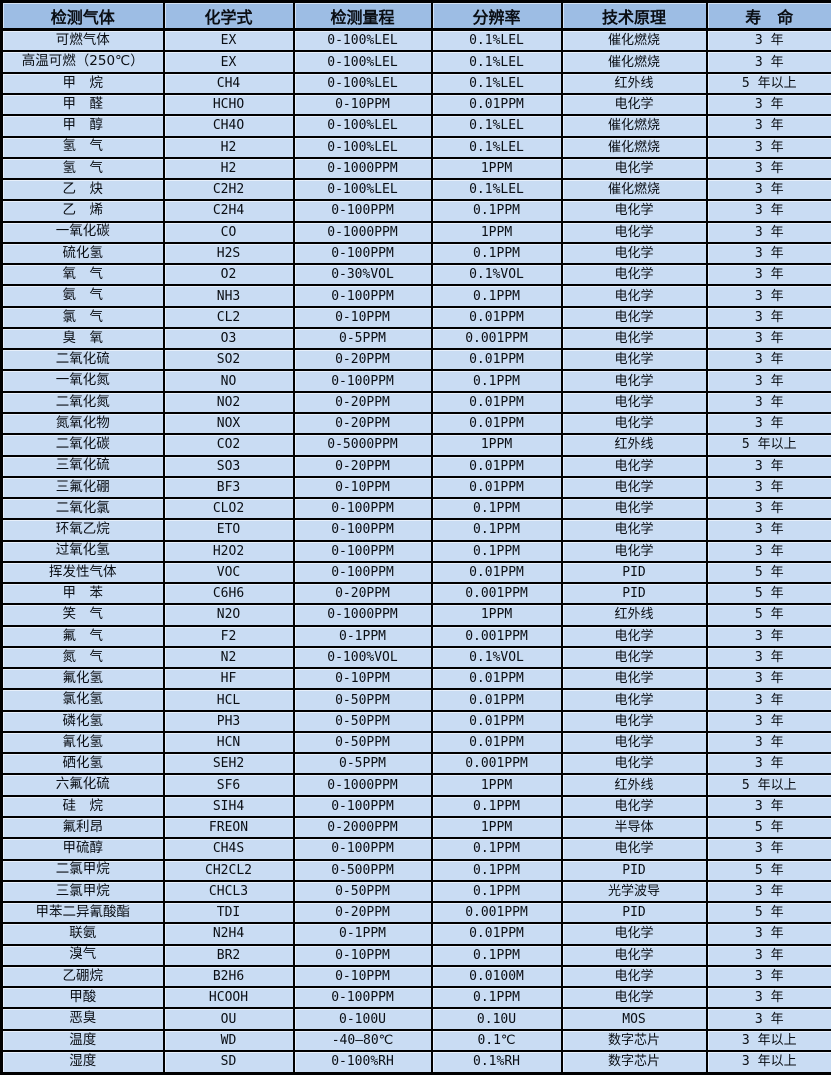 Image resolution: width=831 pixels, height=1075 pixels. Describe the element at coordinates (415, 232) in the screenshot. I see `table-row: 一氧化碳 CO 0-1000PPM 1PPM 电化学 3 年` at that location.